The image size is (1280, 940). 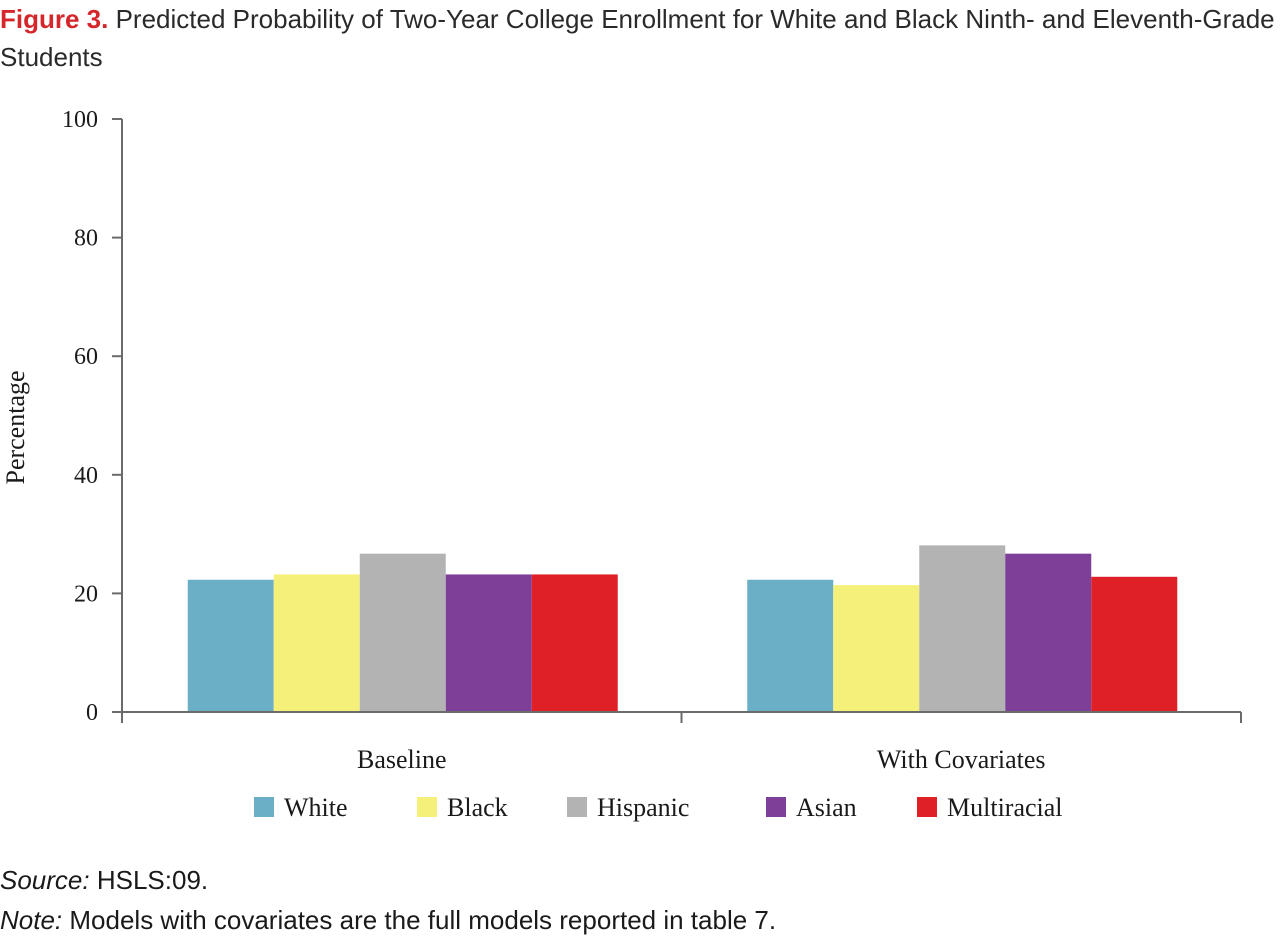 What do you see at coordinates (577, 807) in the screenshot?
I see `legend-swatch-hispanic` at bounding box center [577, 807].